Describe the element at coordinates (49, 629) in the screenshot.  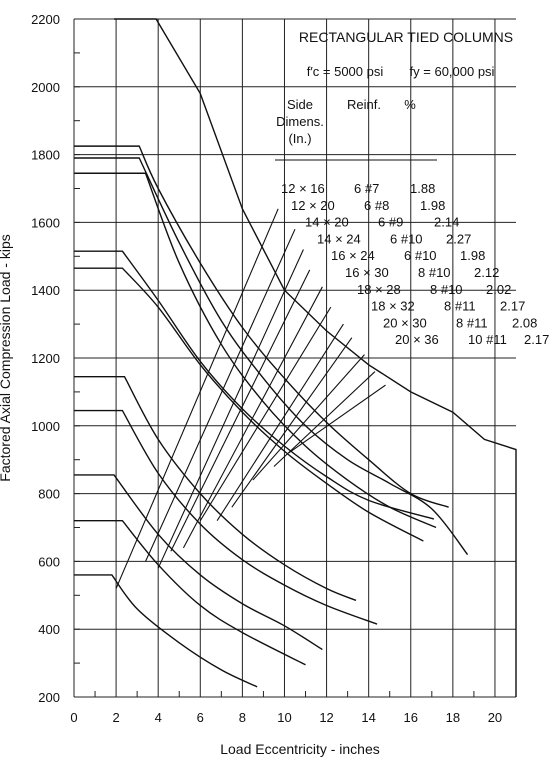
I see `y-tick-label: 400` at that location.